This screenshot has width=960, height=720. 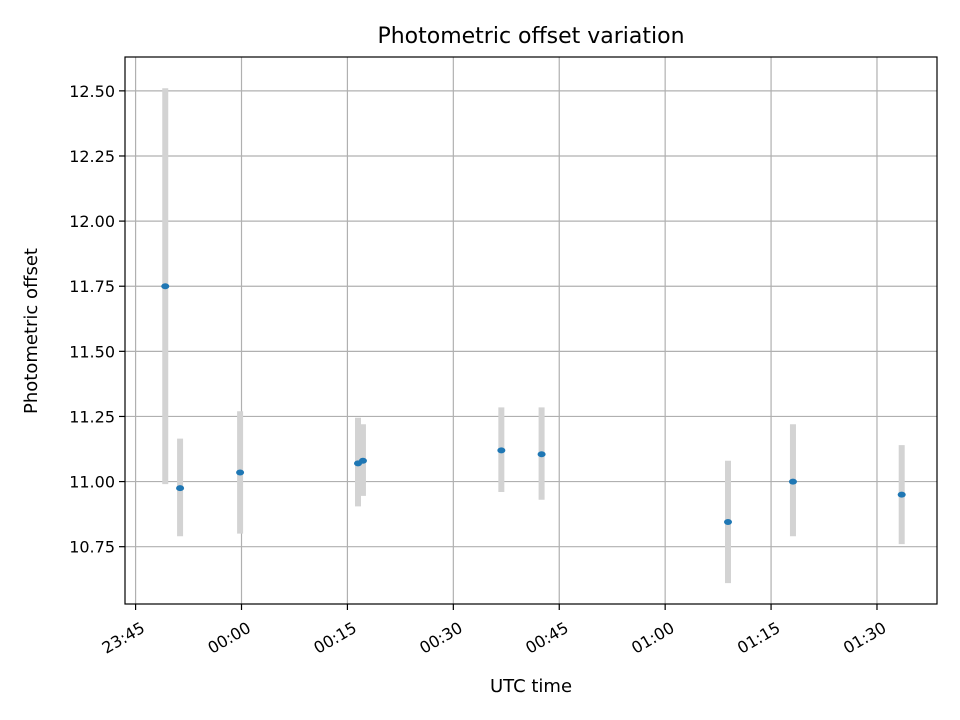 What do you see at coordinates (440, 638) in the screenshot?
I see `x-tick-label: 00:30` at bounding box center [440, 638].